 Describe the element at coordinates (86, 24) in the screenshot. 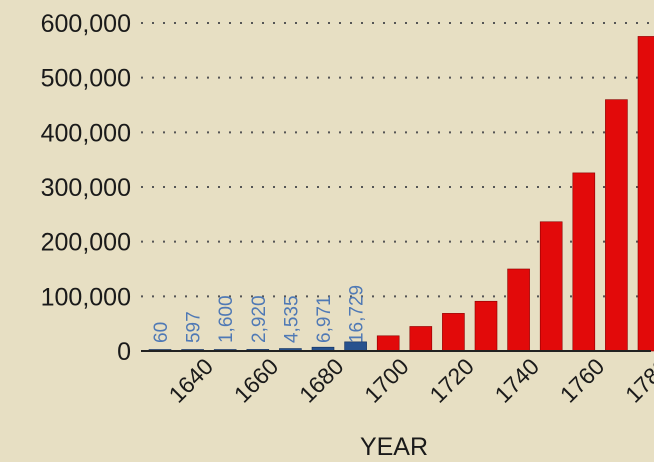

I see `y-tick-label: 600,000` at that location.